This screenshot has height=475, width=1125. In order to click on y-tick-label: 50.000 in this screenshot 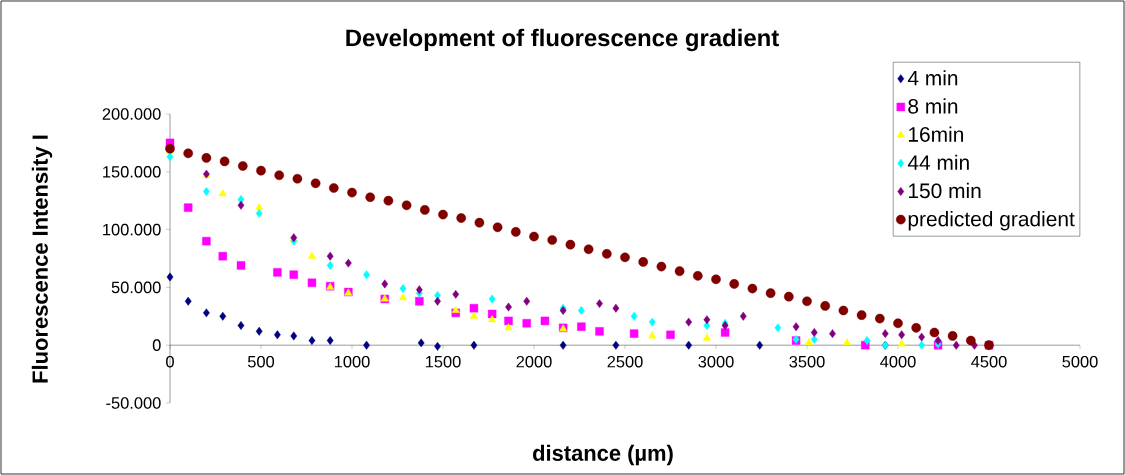, I will do `click(136, 287)`.